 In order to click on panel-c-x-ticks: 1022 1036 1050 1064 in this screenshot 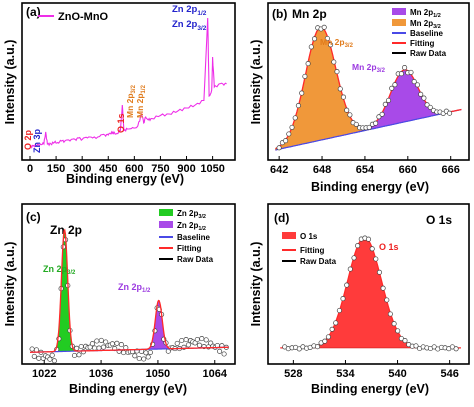, I will do `click(130, 370)`.